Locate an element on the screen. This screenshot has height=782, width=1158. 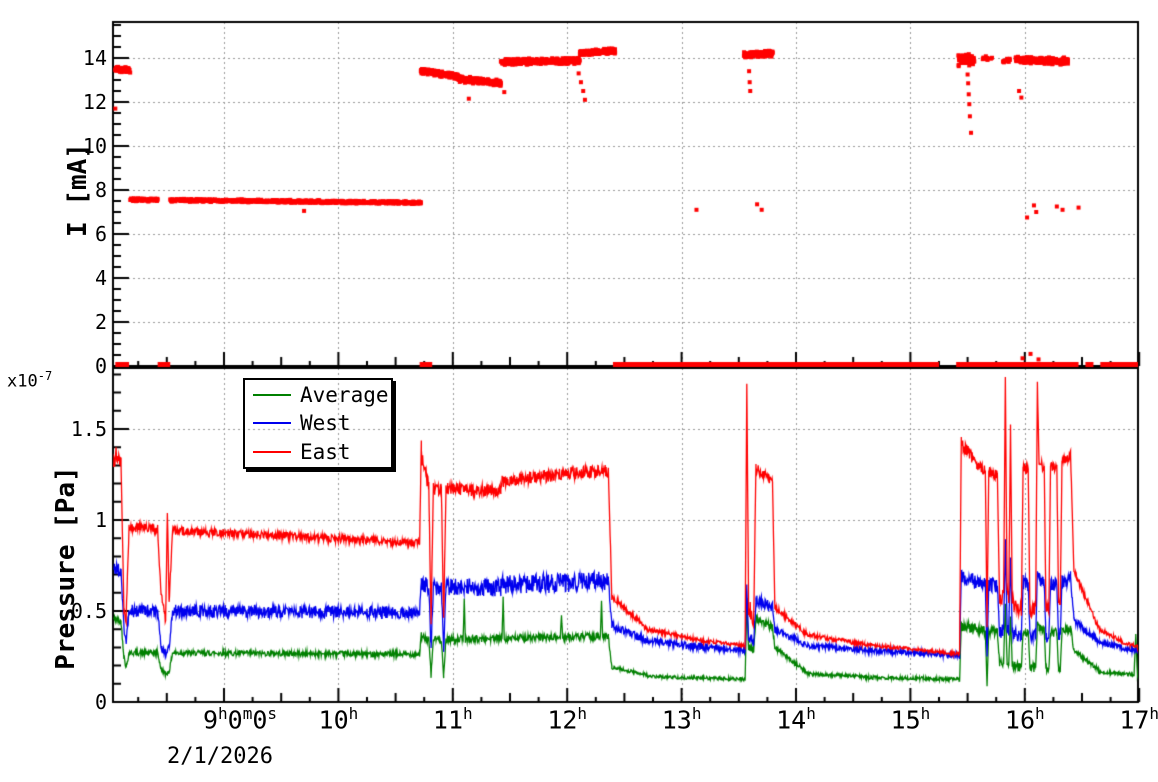
top-y-tick-label: 12 is located at coordinates (94, 102).